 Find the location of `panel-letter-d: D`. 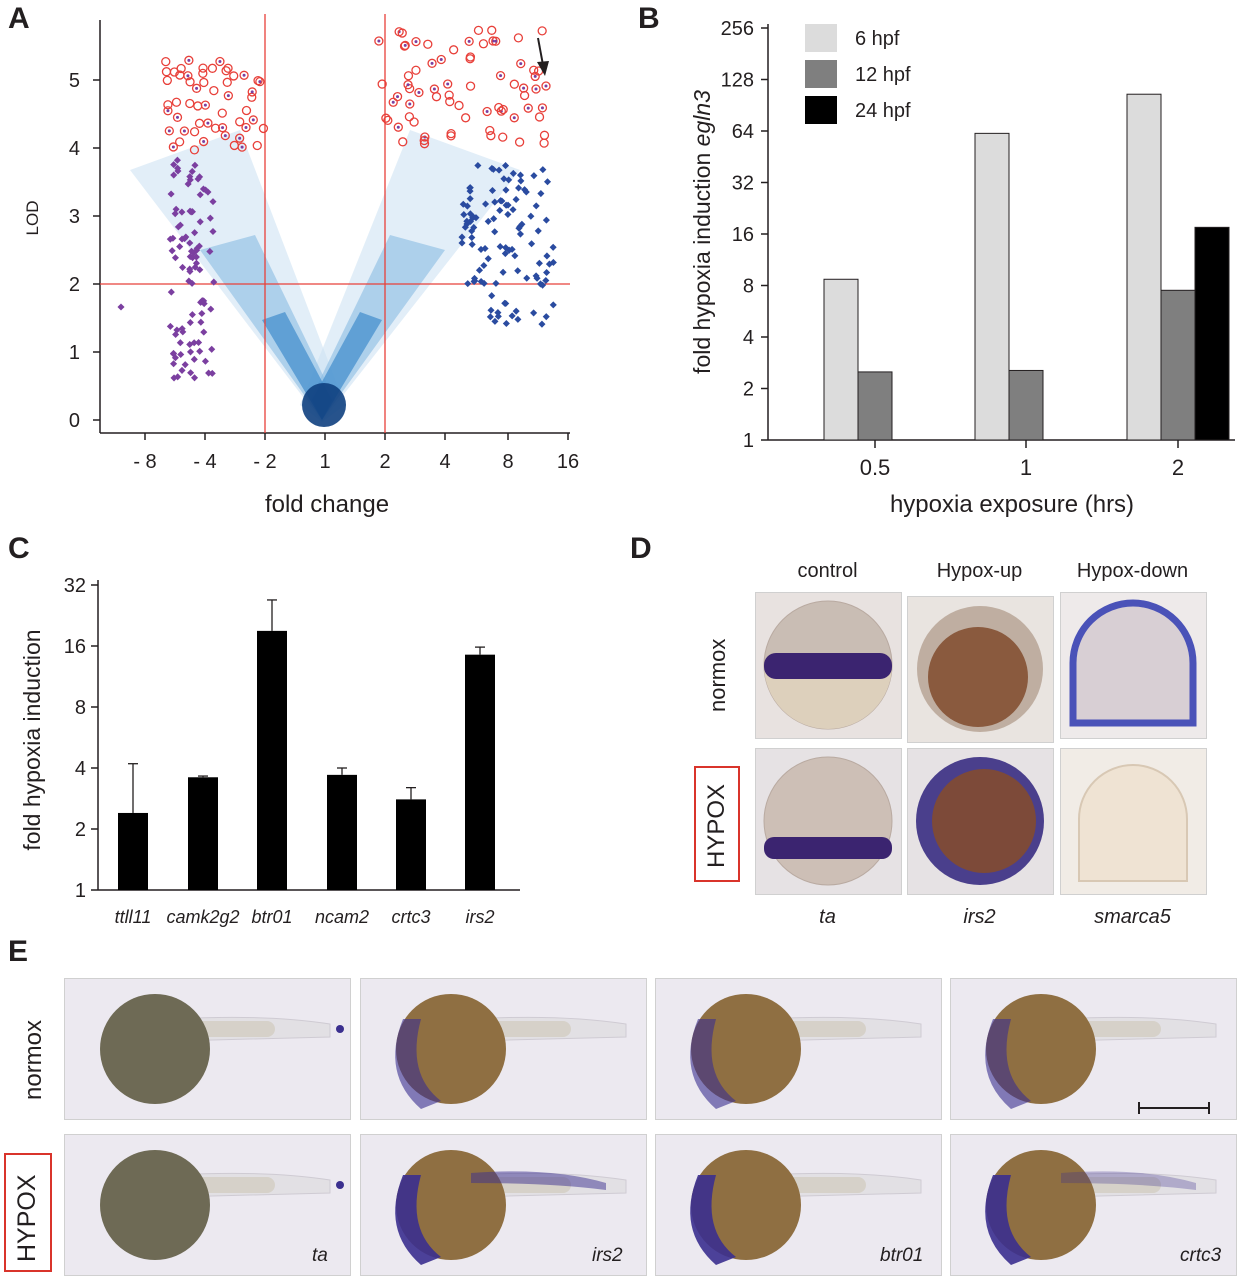

panel-letter-d: D is located at coordinates (641, 548).